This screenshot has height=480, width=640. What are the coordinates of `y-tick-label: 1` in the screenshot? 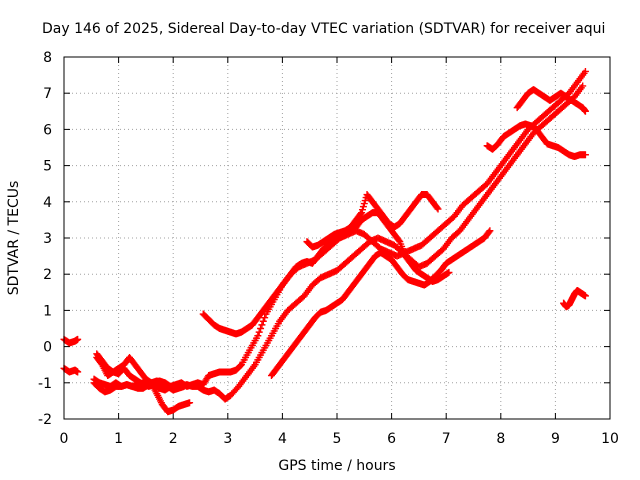 It's located at (47, 311).